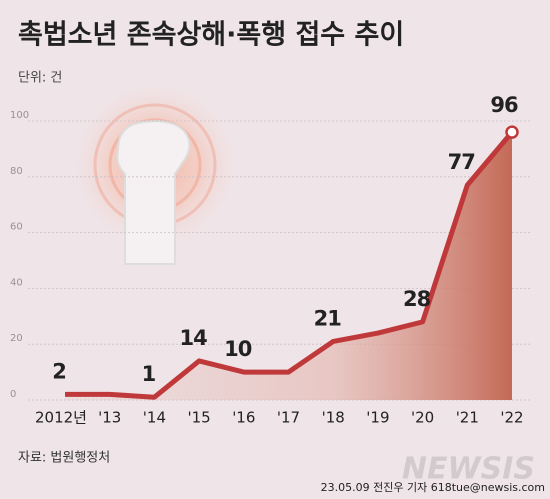  Describe the element at coordinates (16, 338) in the screenshot. I see `y-tick-label: 20` at that location.